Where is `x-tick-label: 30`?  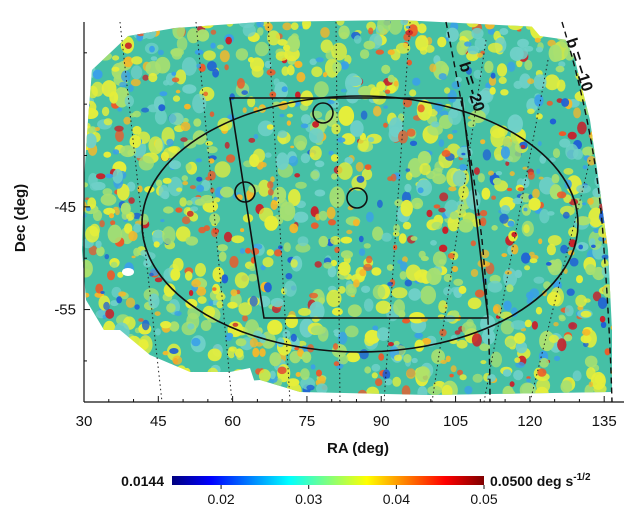 x-tick-label: 30 is located at coordinates (84, 421).